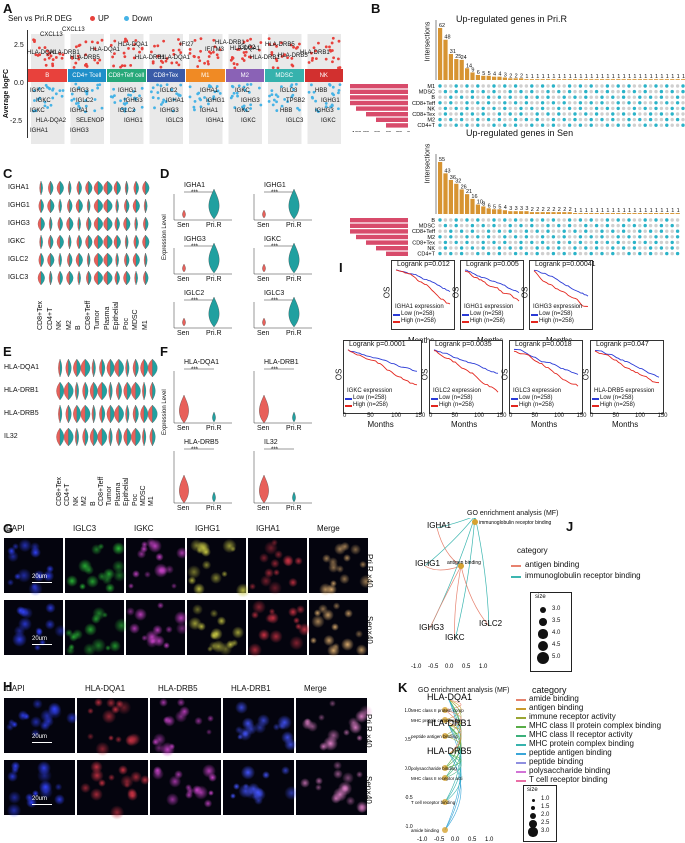  I want to click on e-gene-label: HLA-DRB1, so click(21, 390).